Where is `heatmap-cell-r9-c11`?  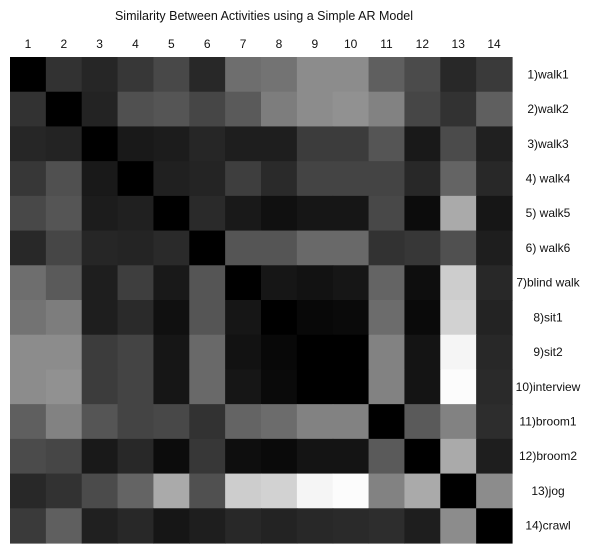 heatmap-cell-r9-c11 is located at coordinates (387, 352).